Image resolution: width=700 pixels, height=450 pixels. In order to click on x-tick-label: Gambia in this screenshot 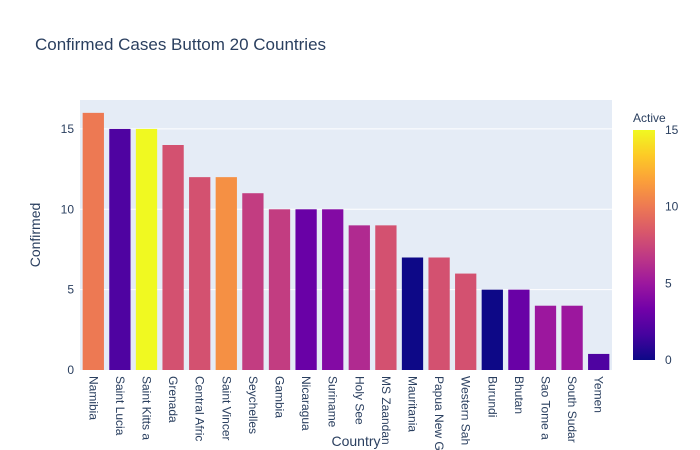, I will do `click(280, 397)`.